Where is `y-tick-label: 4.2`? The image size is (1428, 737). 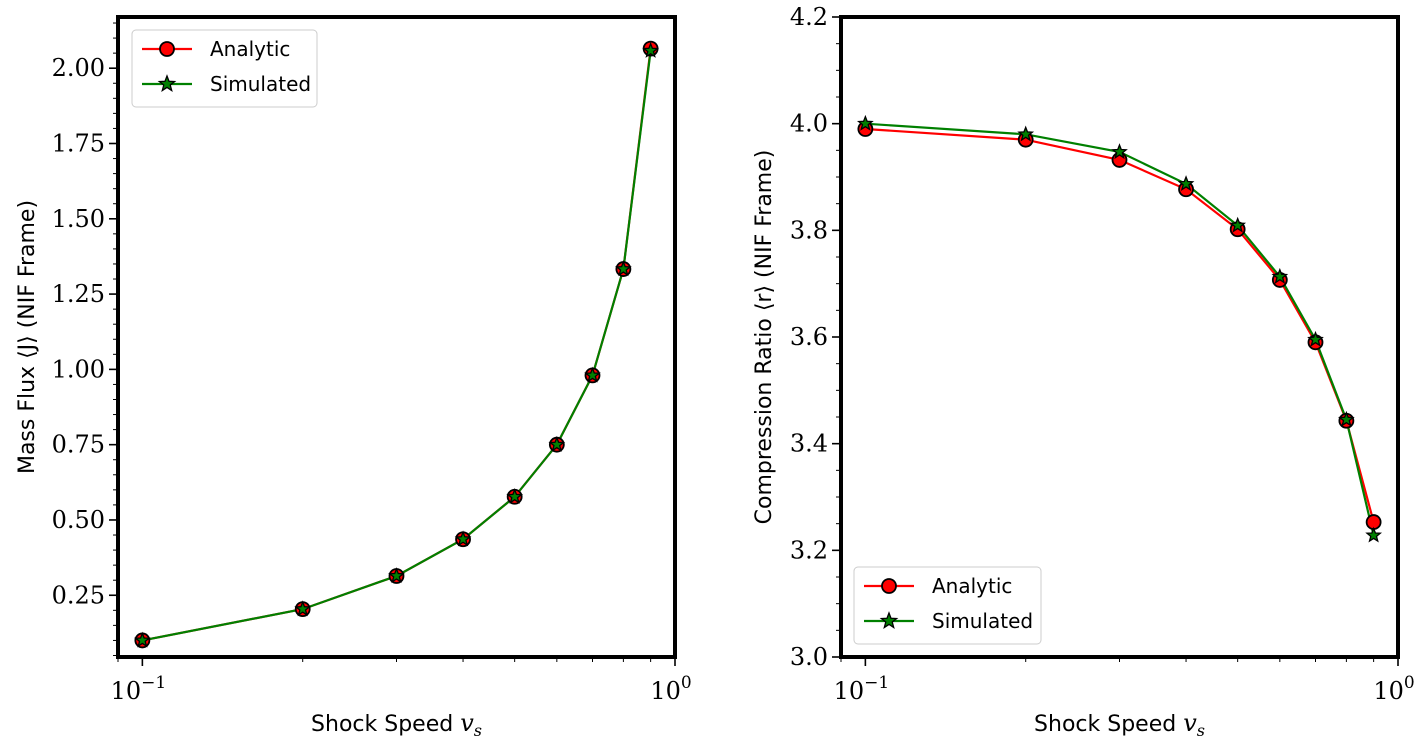 y-tick-label: 4.2 is located at coordinates (809, 17).